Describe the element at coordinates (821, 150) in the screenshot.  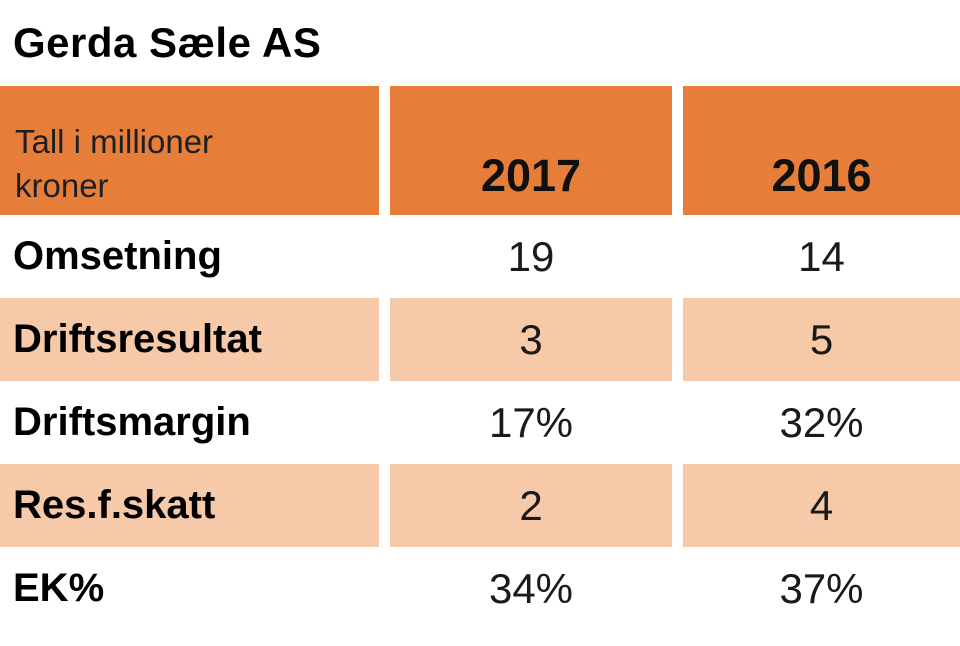
I see `table-header-year-2016: 2016` at that location.